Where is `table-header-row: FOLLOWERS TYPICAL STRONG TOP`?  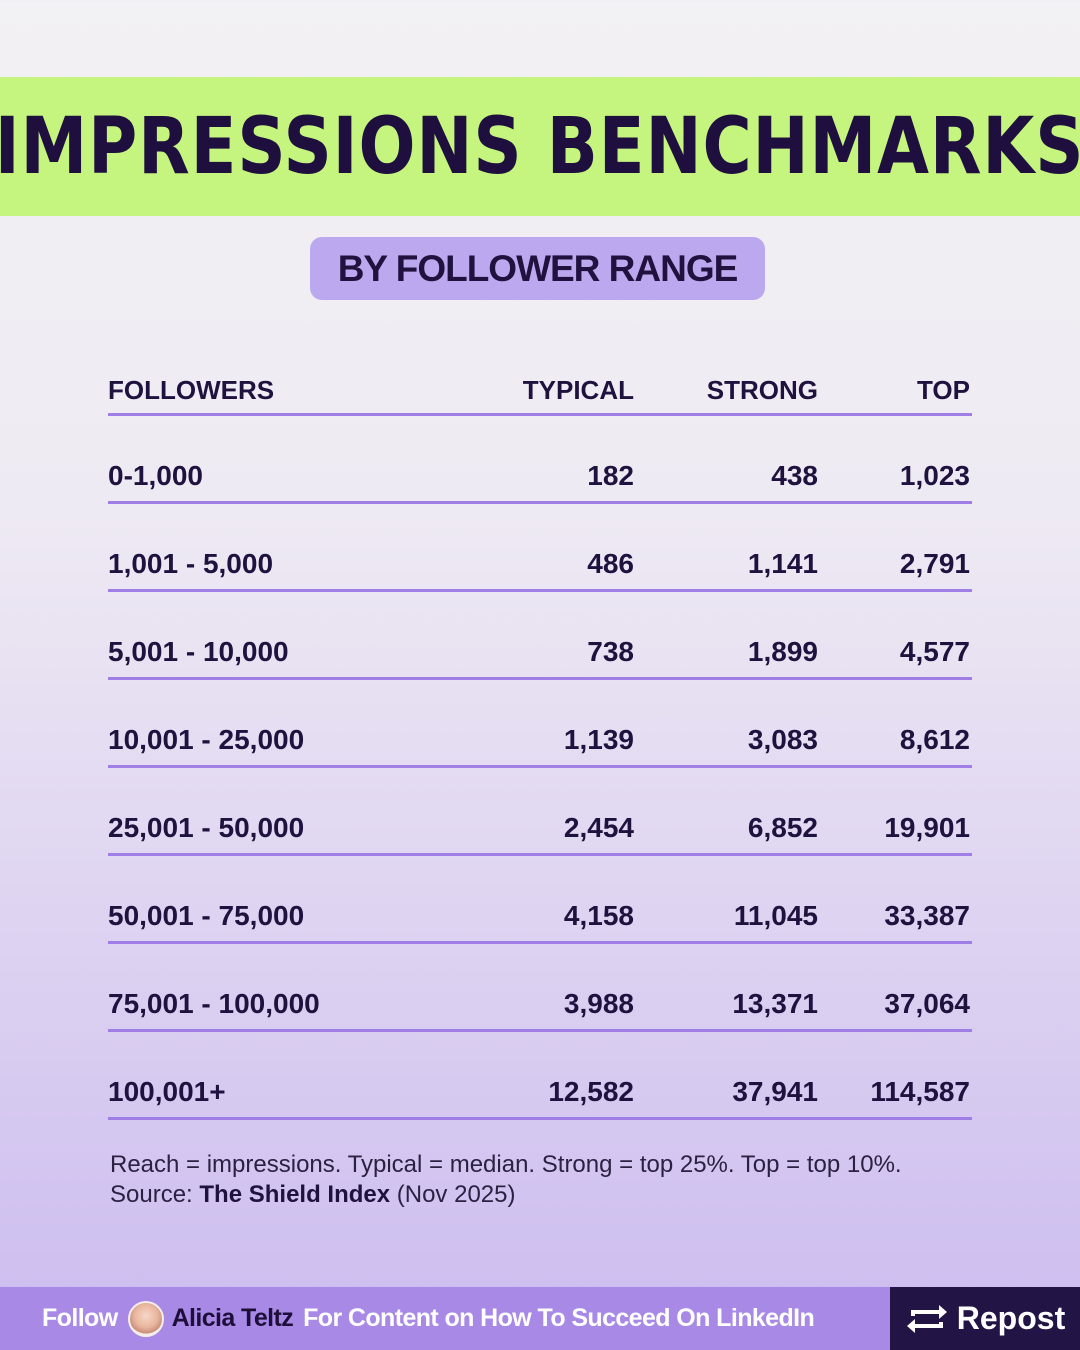
table-header-row: FOLLOWERS TYPICAL STRONG TOP is located at coordinates (538, 389).